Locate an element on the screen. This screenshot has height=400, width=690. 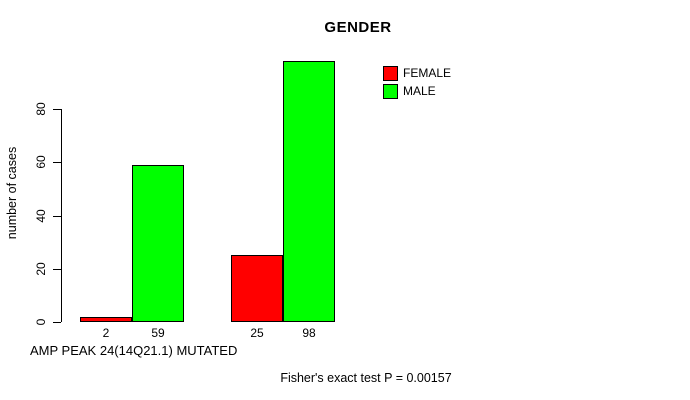
bar-female-group2 is located at coordinates (257, 288).